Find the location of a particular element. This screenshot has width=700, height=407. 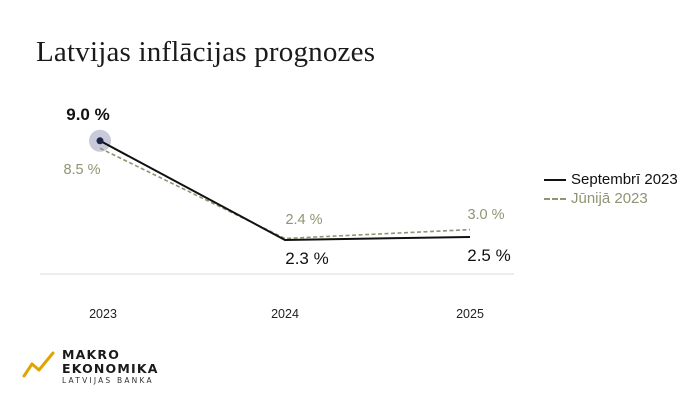

series-line-september is located at coordinates (285, 190).